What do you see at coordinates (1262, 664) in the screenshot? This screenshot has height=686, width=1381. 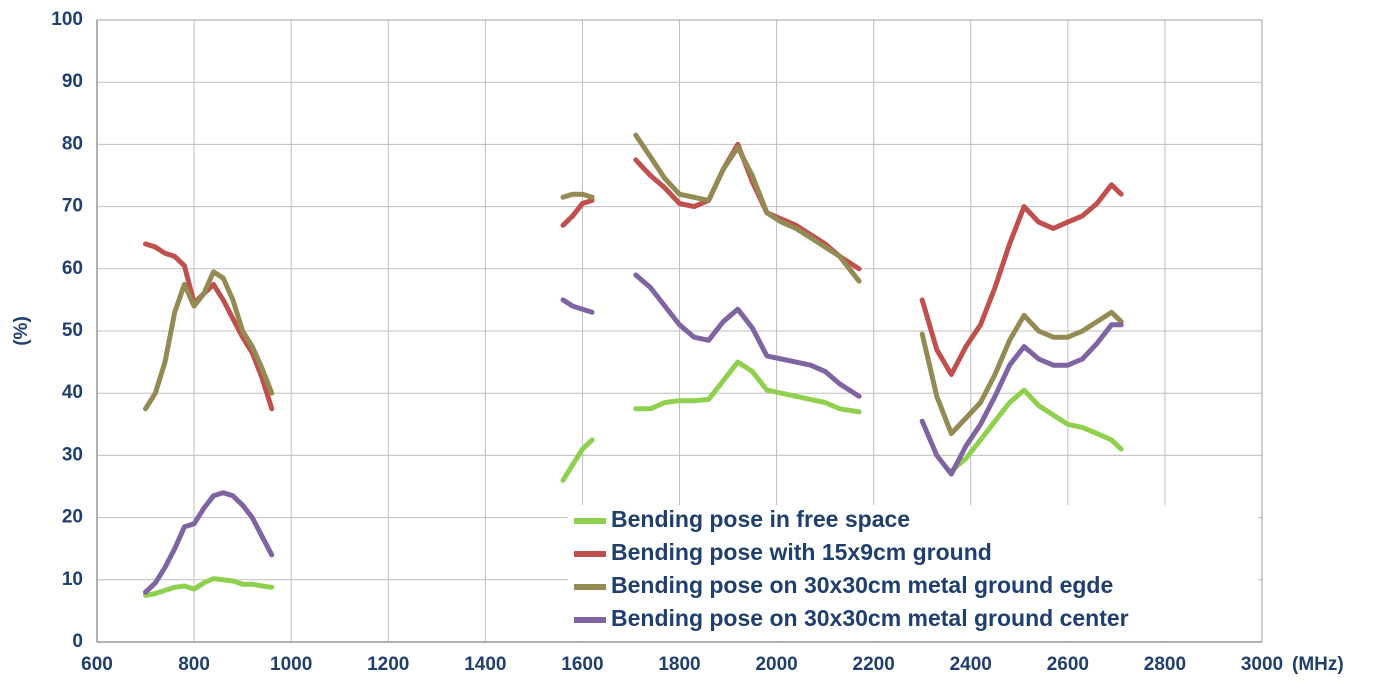 I see `x-tick-label: 3000` at bounding box center [1262, 664].